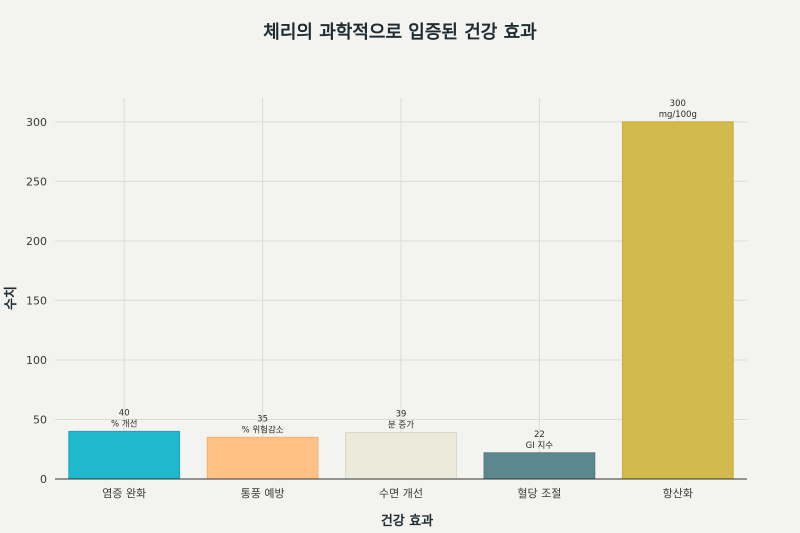 This screenshot has height=533, width=800. I want to click on y-tick-label: 150, so click(36, 300).